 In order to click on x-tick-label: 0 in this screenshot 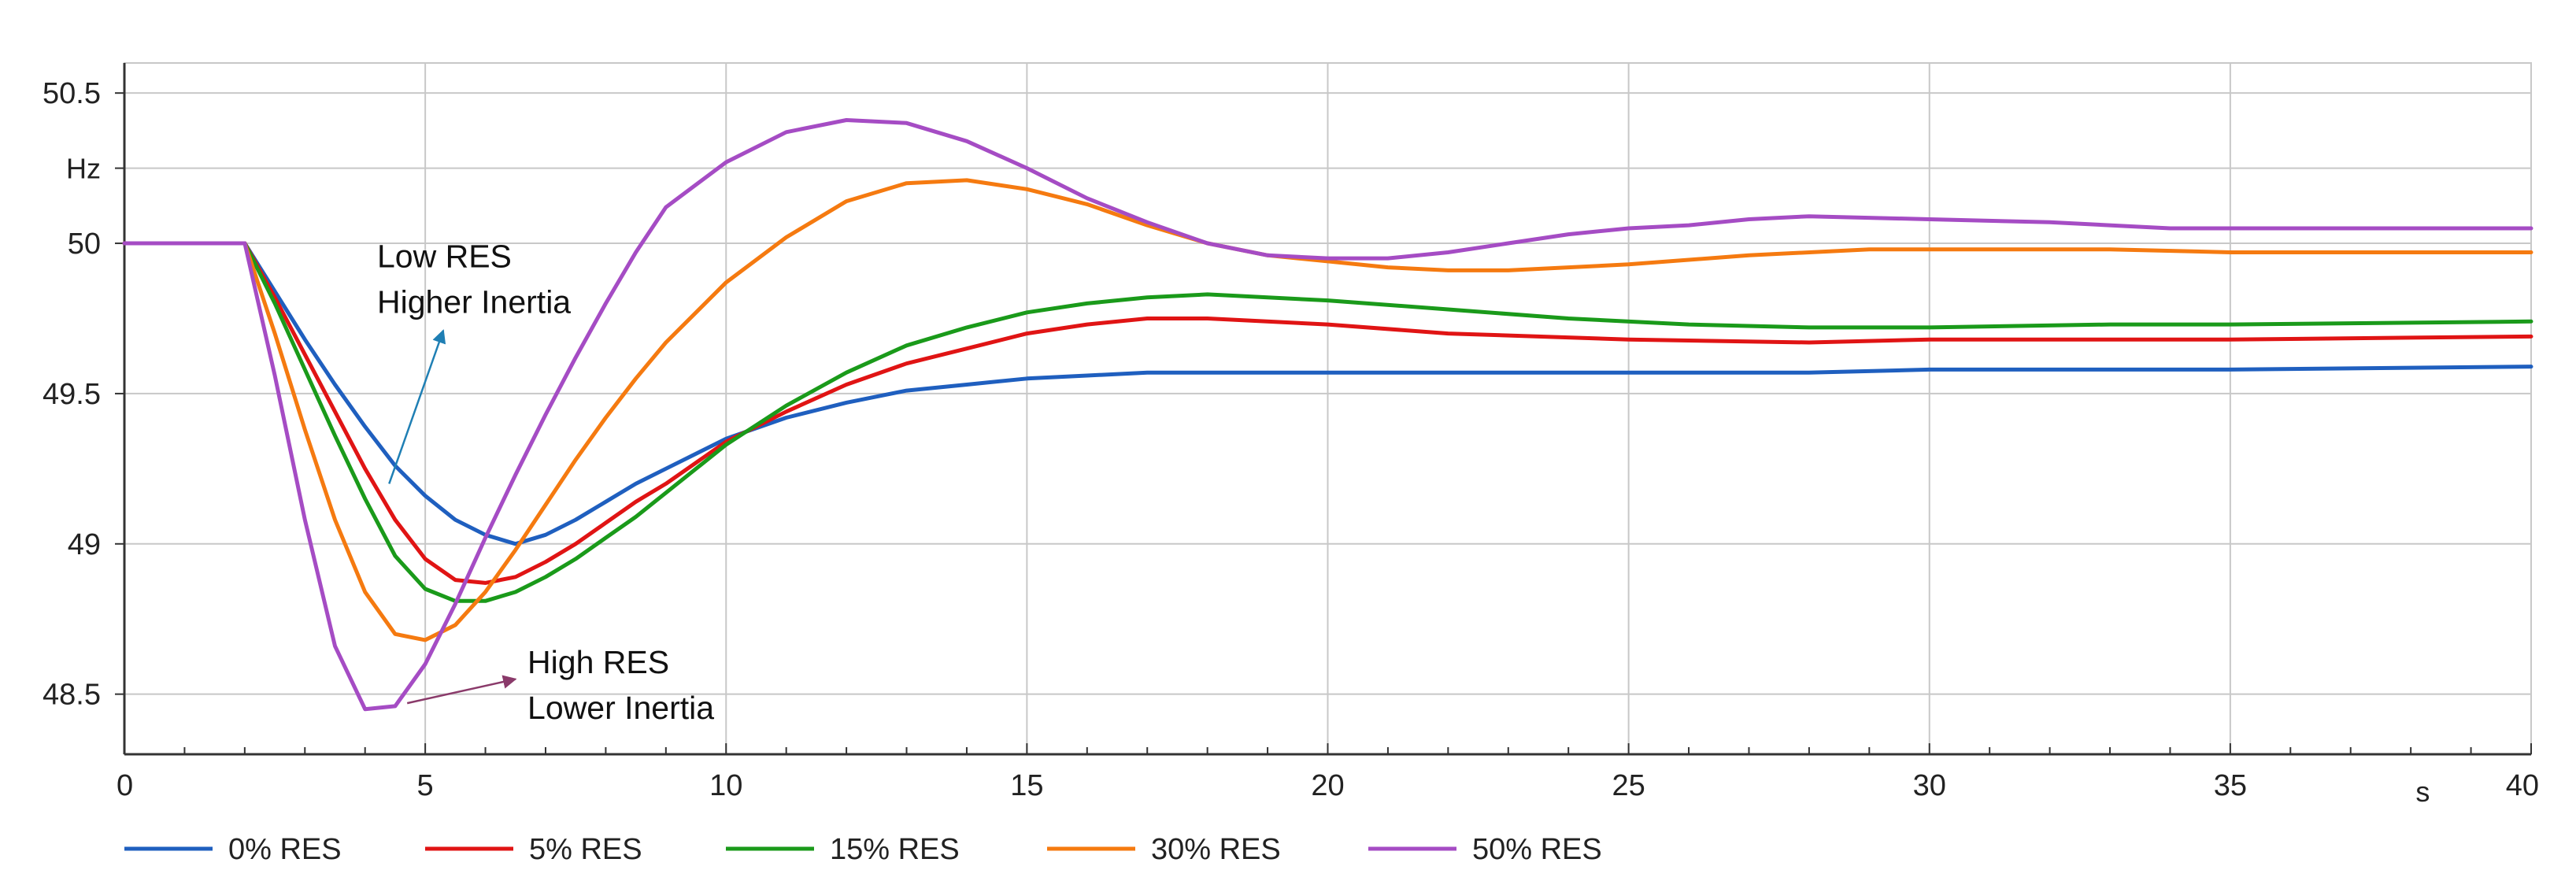, I will do `click(125, 785)`.